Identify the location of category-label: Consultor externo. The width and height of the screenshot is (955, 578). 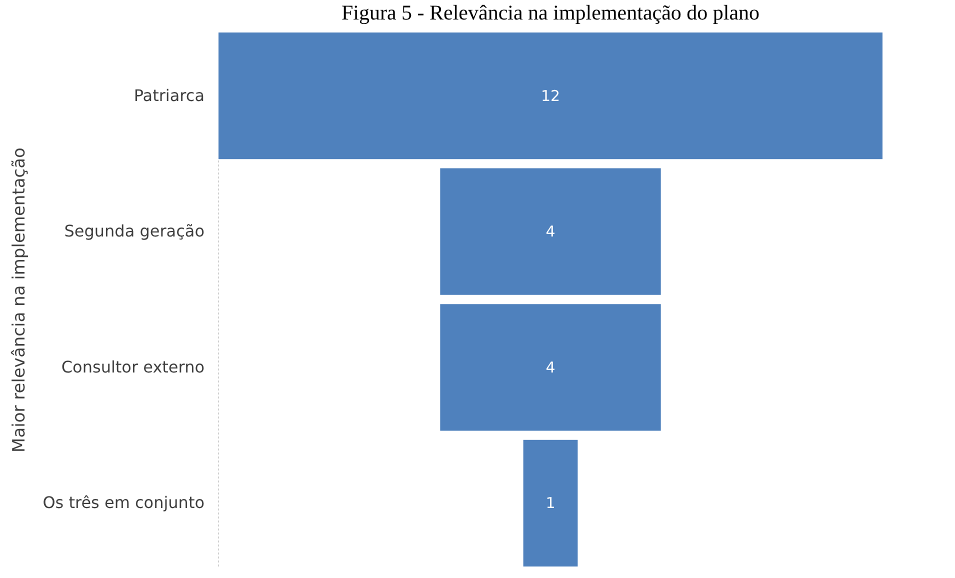
(132, 366).